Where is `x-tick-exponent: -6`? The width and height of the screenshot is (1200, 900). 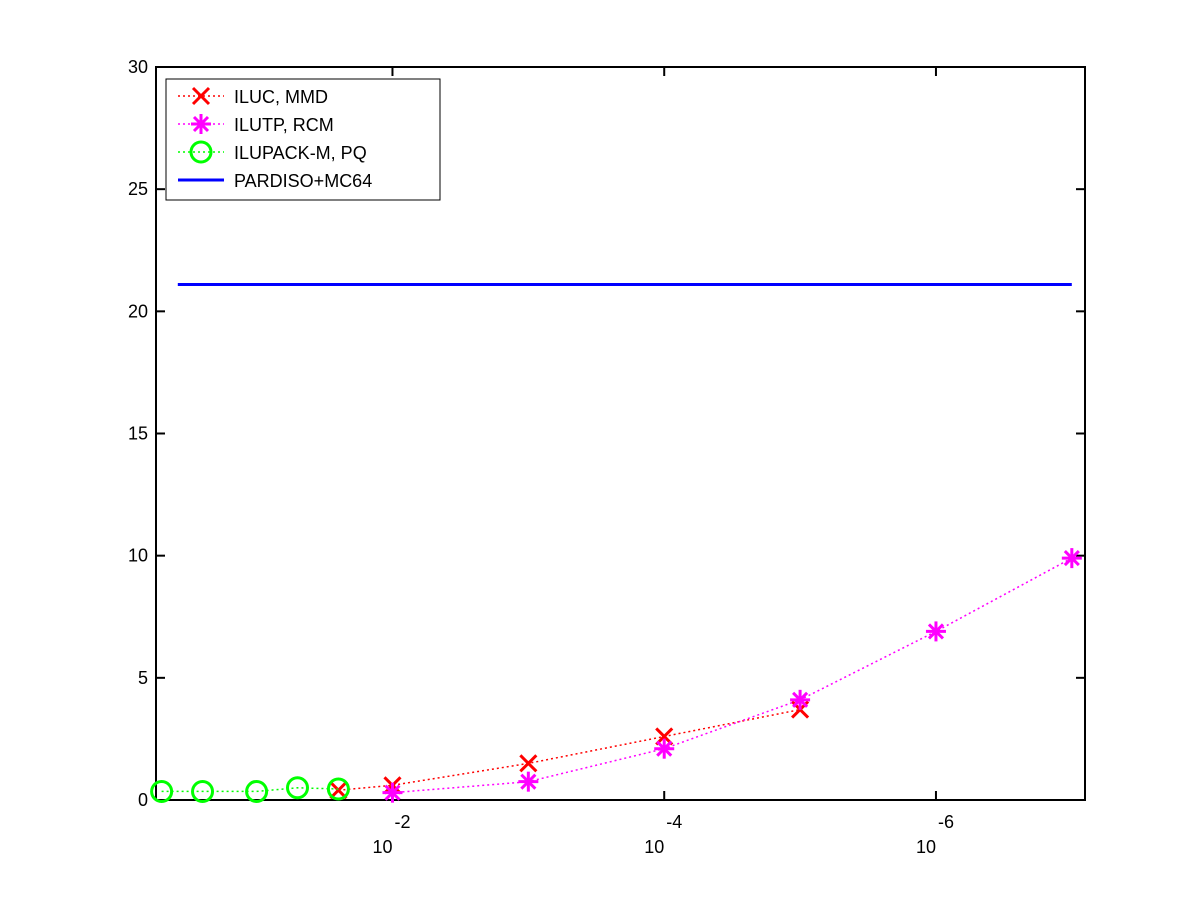
x-tick-exponent: -6 is located at coordinates (946, 822).